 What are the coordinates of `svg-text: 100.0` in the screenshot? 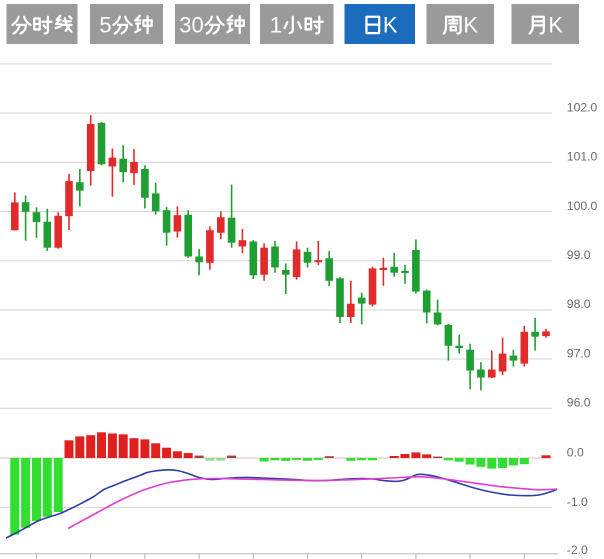 It's located at (582, 206).